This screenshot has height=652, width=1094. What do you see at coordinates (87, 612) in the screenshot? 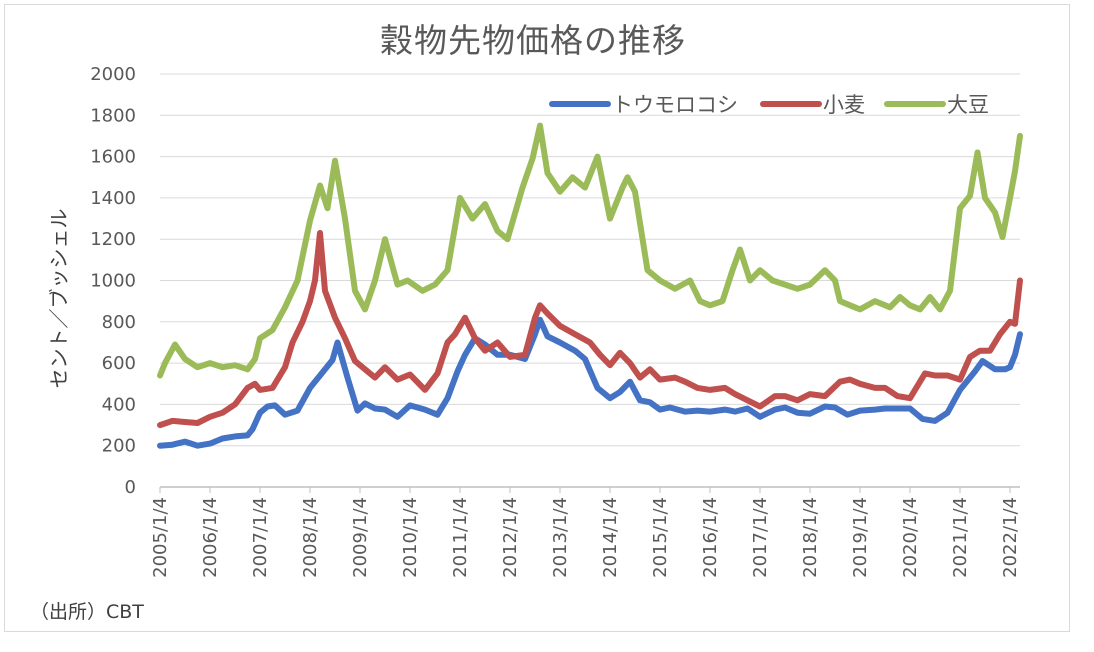
I see `source-note: （出所）CBT` at bounding box center [87, 612].